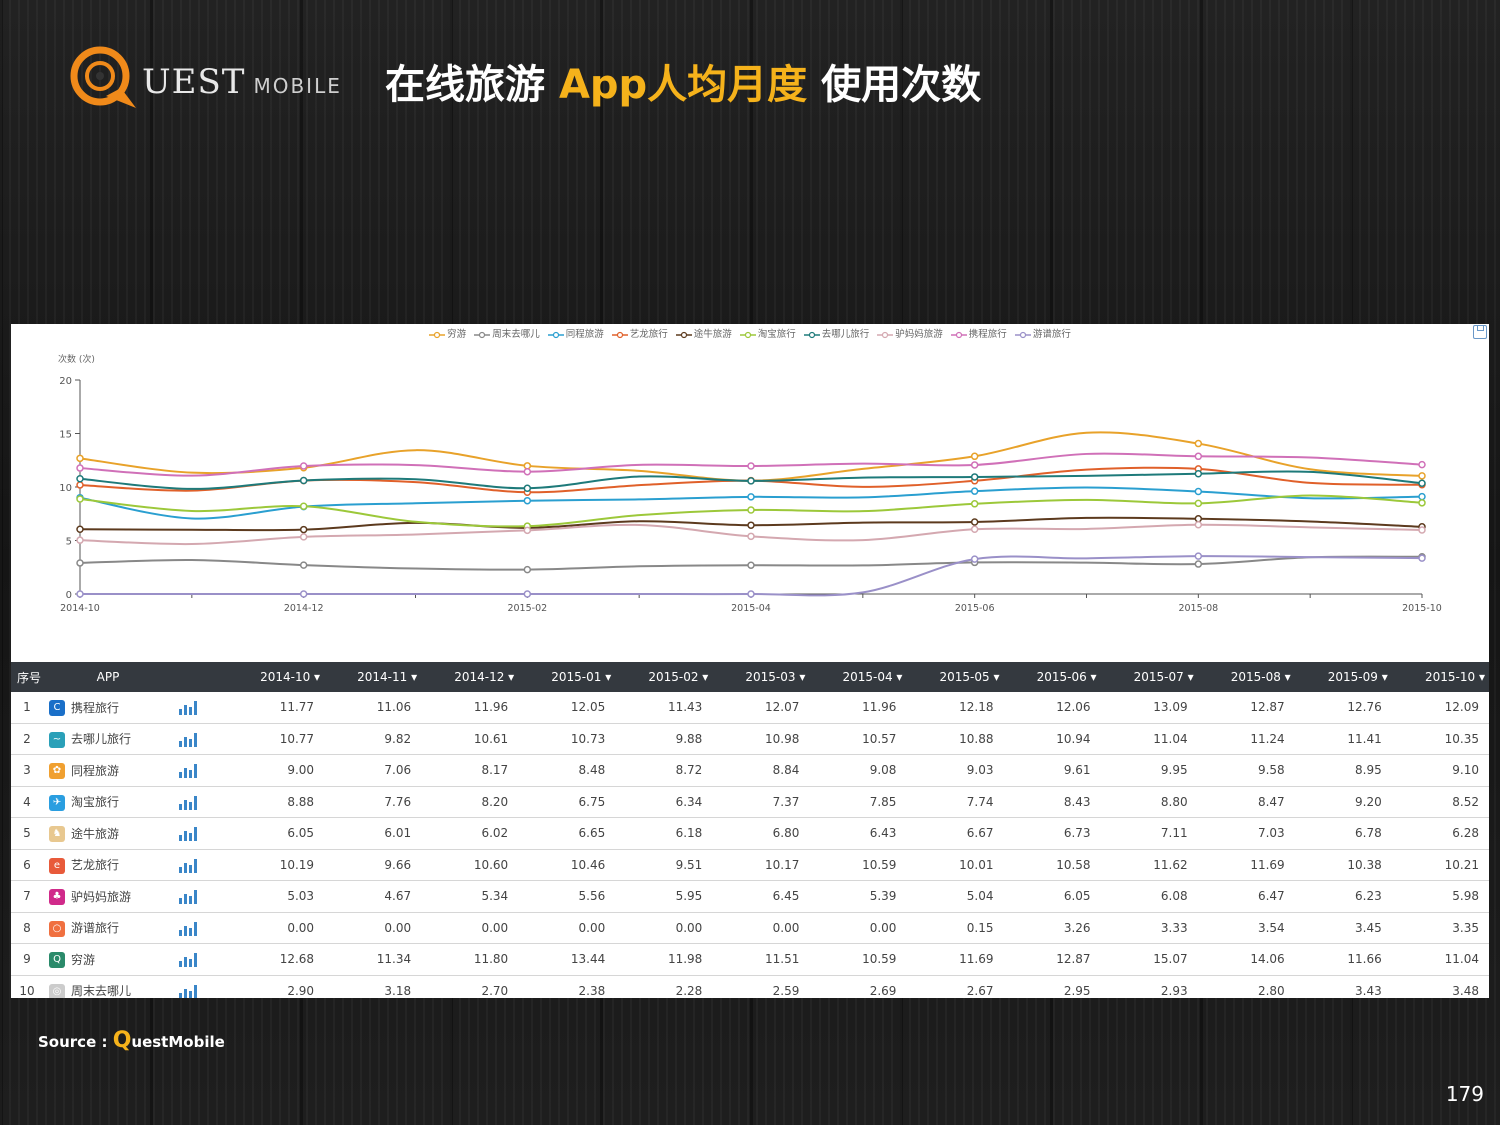  I want to click on value-cell: 9.61, so click(1052, 770).